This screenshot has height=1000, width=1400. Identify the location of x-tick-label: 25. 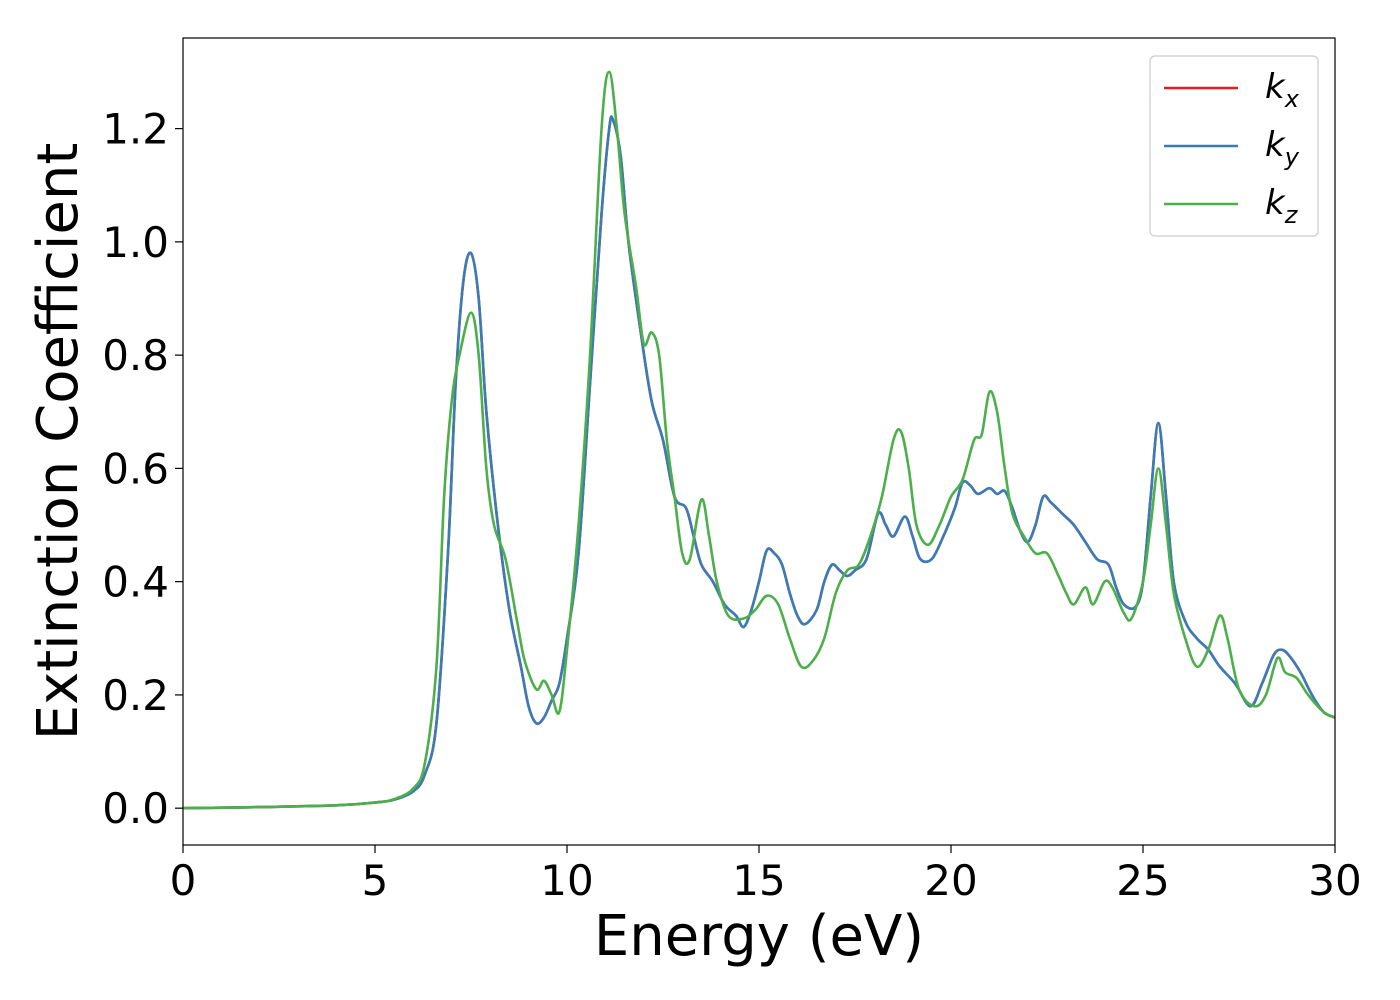
(1142, 880).